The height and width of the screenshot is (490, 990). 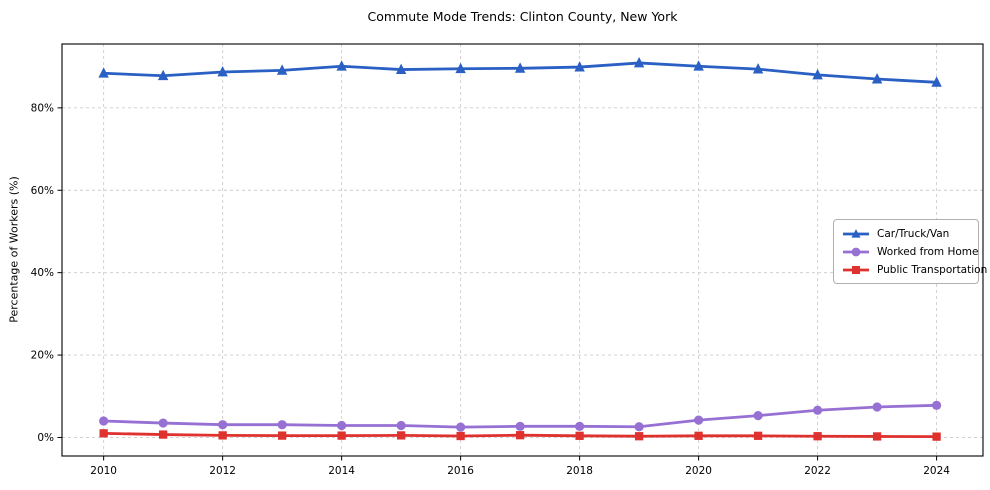 What do you see at coordinates (936, 471) in the screenshot?
I see `x-tick-label: 2024` at bounding box center [936, 471].